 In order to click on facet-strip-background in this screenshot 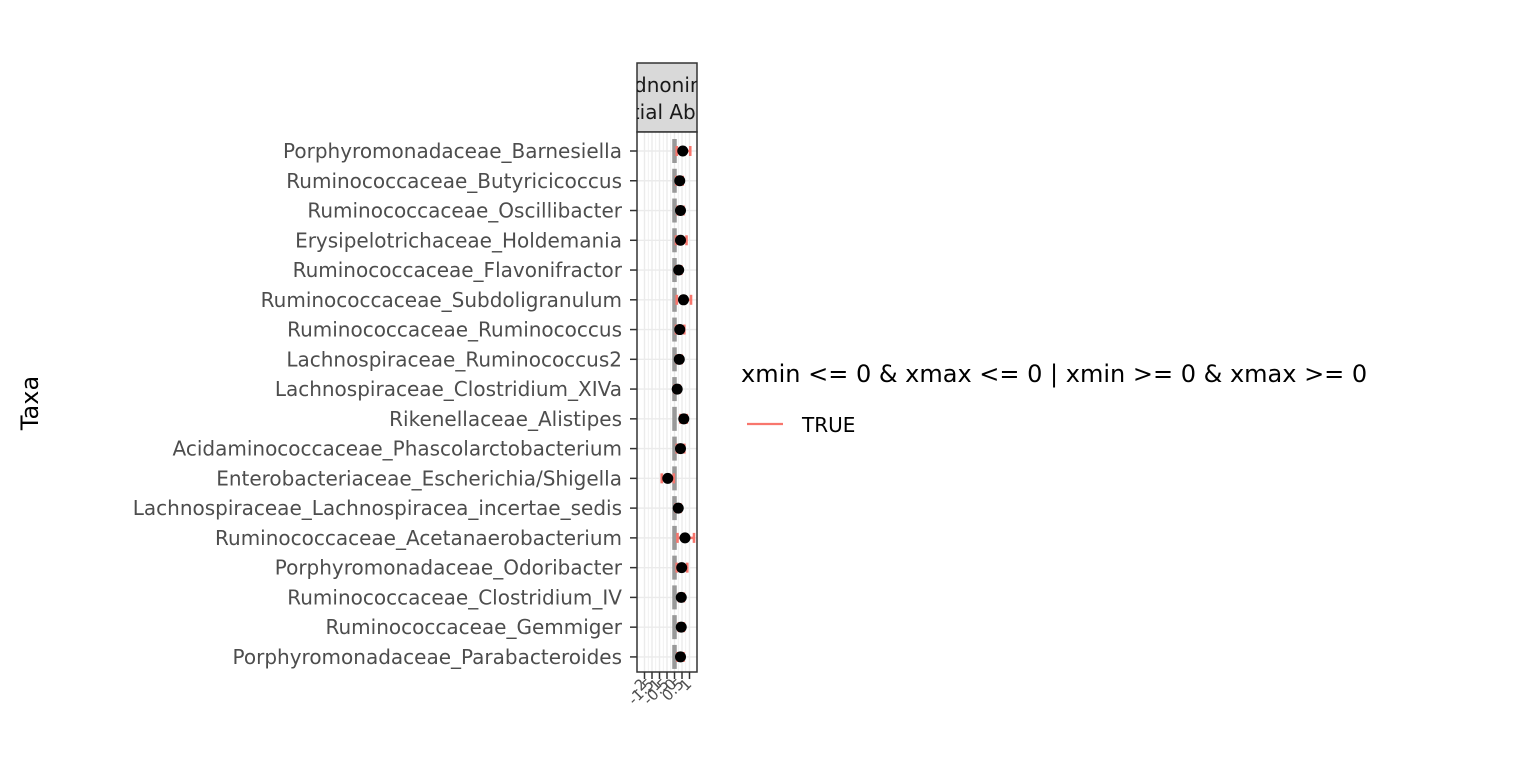, I will do `click(667, 97)`.